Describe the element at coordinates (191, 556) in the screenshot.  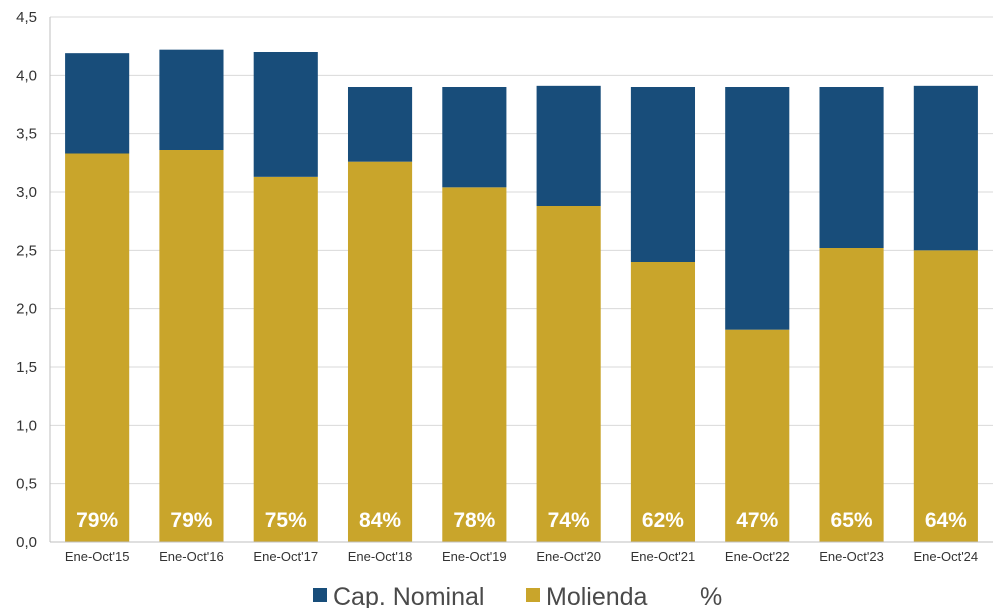
I see `x-tick-label: Ene-Oct'16` at that location.